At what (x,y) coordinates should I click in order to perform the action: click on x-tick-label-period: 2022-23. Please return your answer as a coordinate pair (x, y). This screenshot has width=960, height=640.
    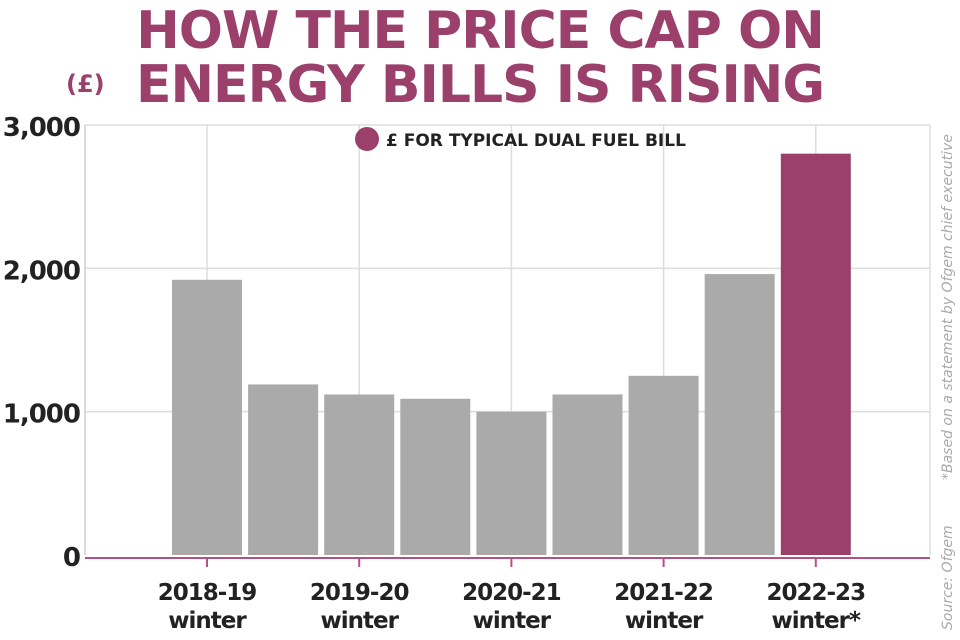
    Looking at the image, I should click on (816, 593).